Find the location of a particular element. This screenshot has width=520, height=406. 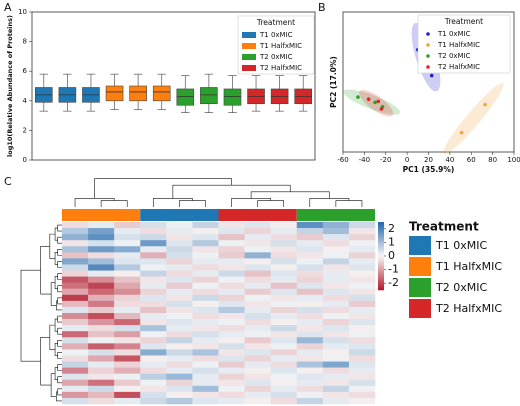

point is located at coordinates (368, 99).